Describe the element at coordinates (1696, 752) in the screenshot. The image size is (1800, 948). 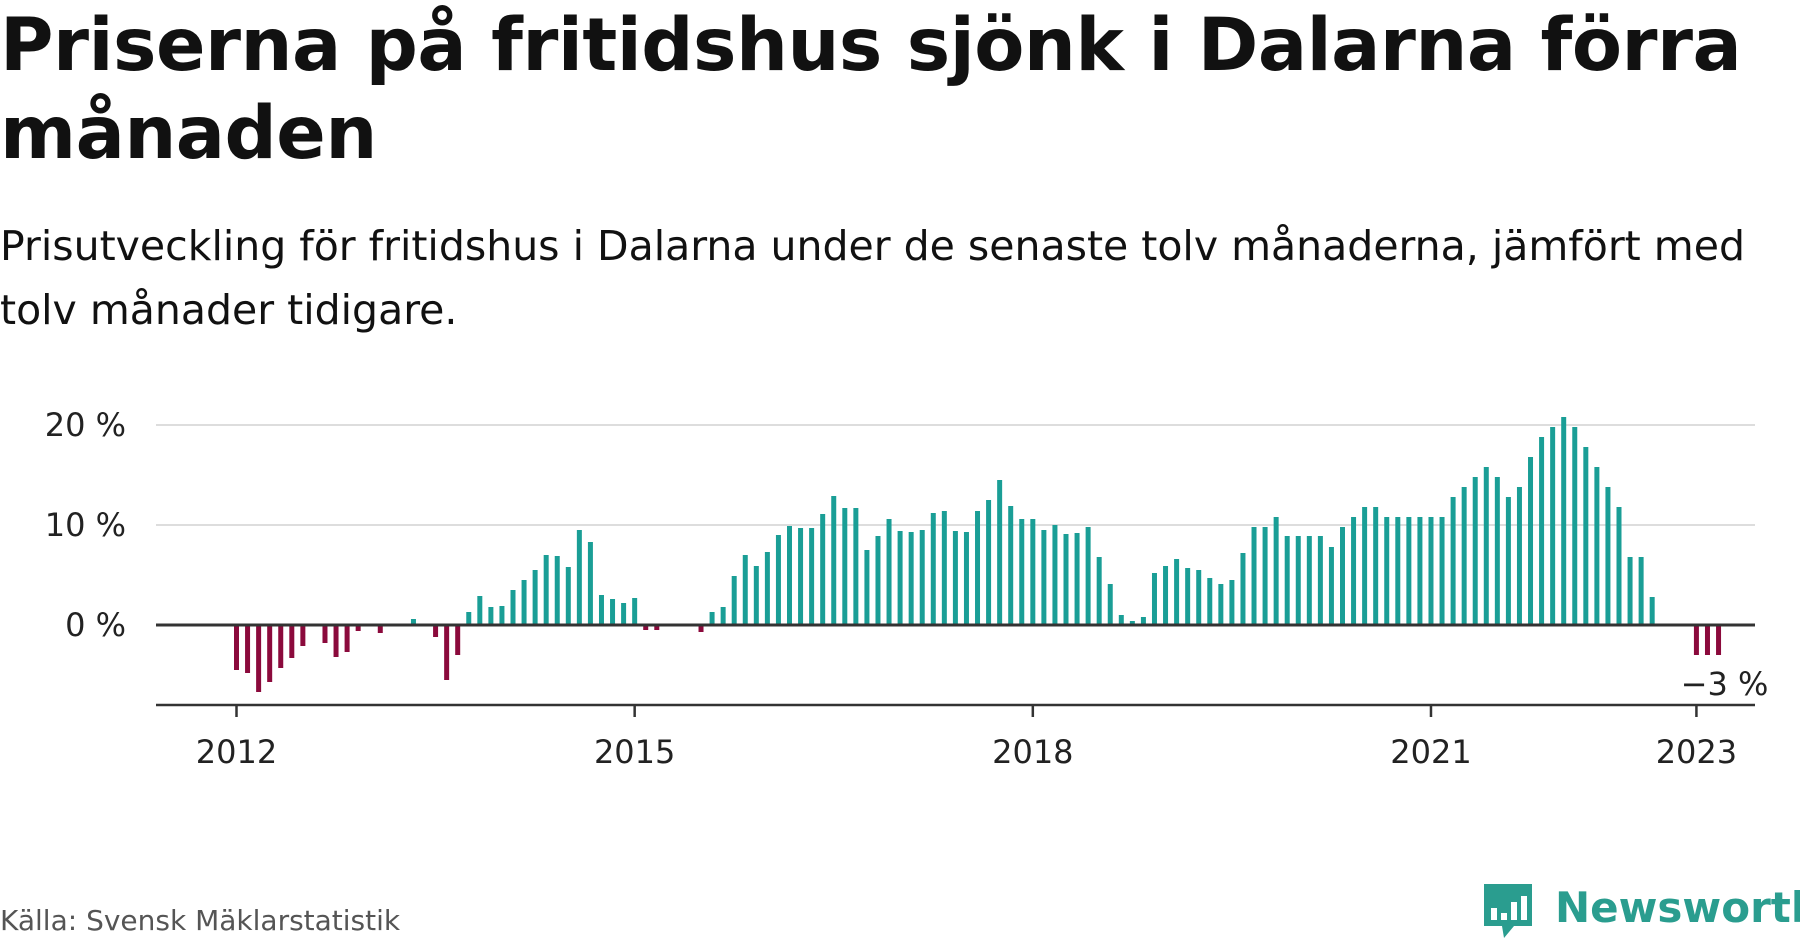
I see `x-tick-label: 2023` at that location.